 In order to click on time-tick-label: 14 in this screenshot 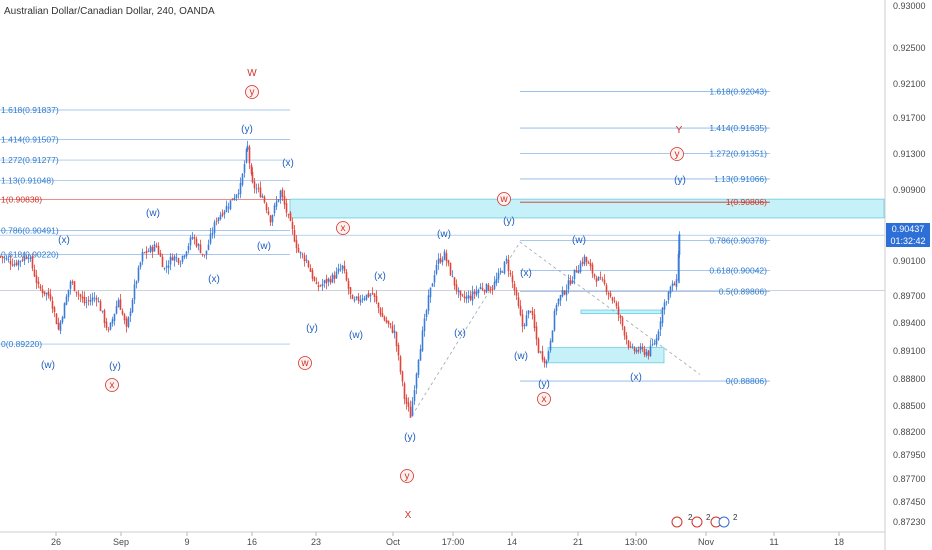, I will do `click(512, 542)`.